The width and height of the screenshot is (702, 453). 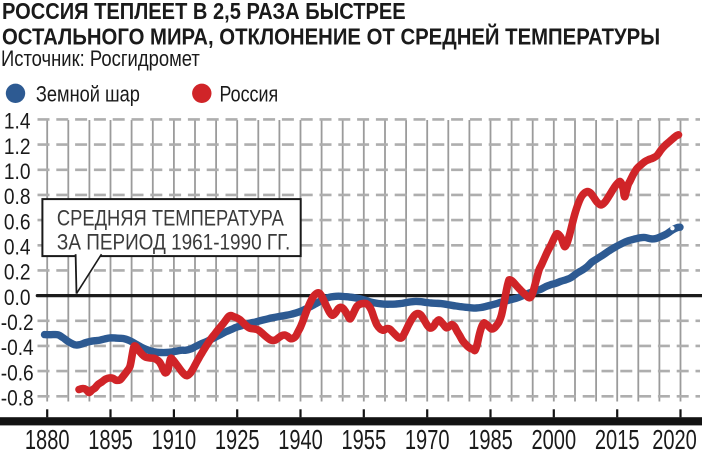 What do you see at coordinates (17, 197) in the screenshot?
I see `svg-text: 0.8` at bounding box center [17, 197].